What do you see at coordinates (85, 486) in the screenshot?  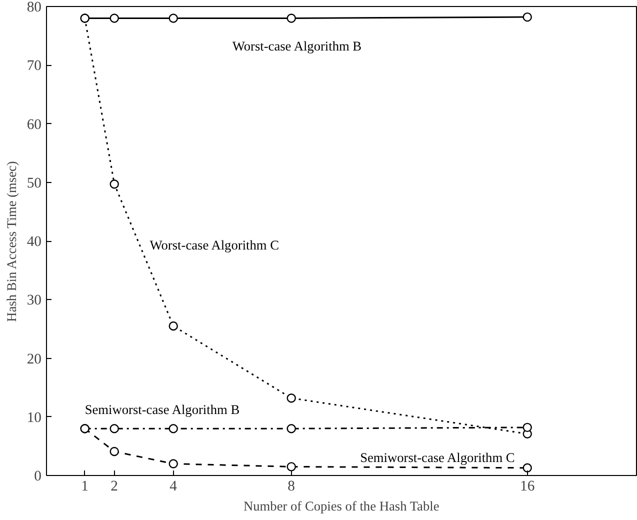 I see `x-tick-label: 1` at bounding box center [85, 486].